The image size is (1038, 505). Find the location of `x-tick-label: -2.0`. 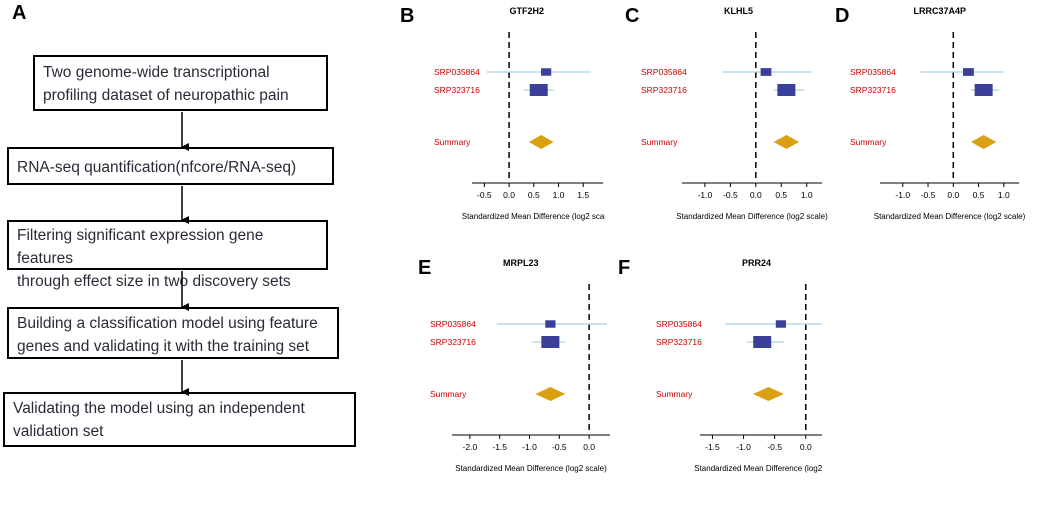

x-tick-label: -2.0 is located at coordinates (470, 447).